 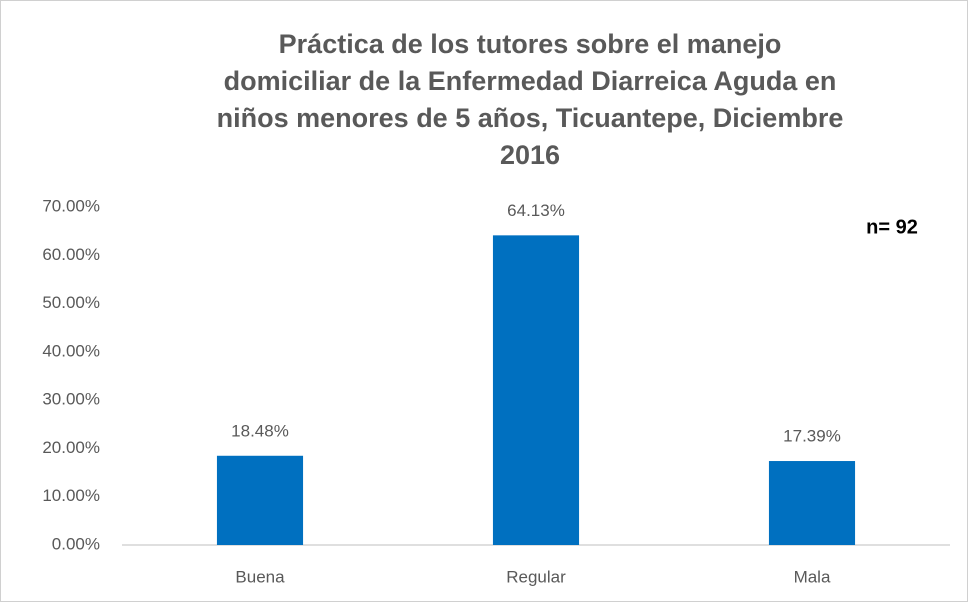 I want to click on x-tick-label: Regular, so click(x=536, y=576).